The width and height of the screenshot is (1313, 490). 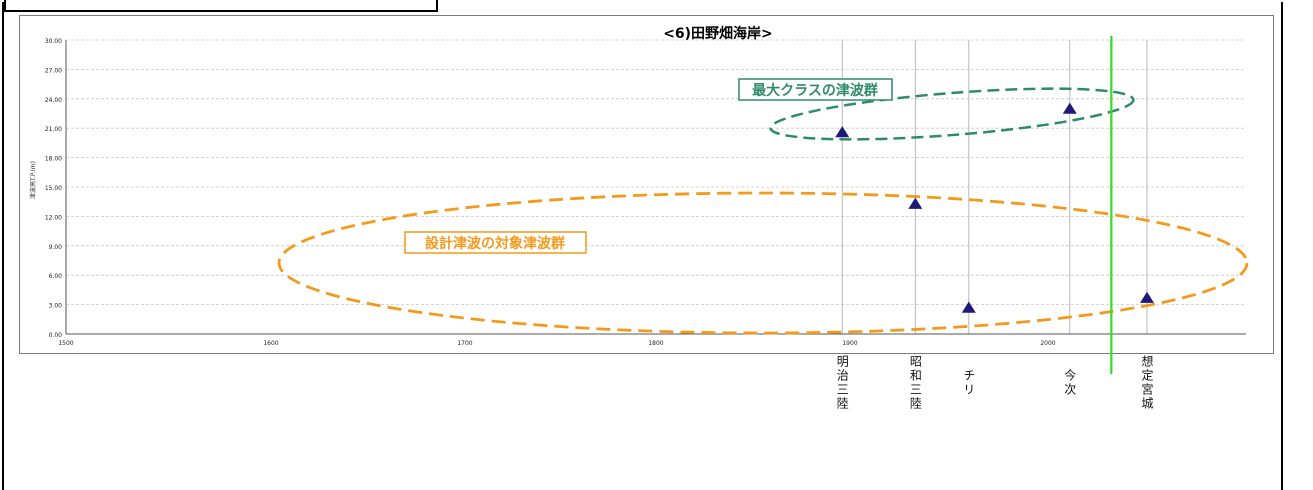 I want to click on y-tick-label: 27.00, so click(x=53, y=70).